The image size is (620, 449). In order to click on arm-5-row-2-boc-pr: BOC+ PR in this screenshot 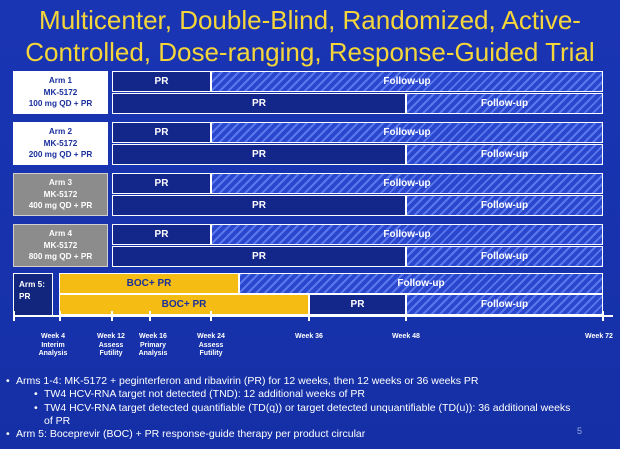, I will do `click(184, 304)`.